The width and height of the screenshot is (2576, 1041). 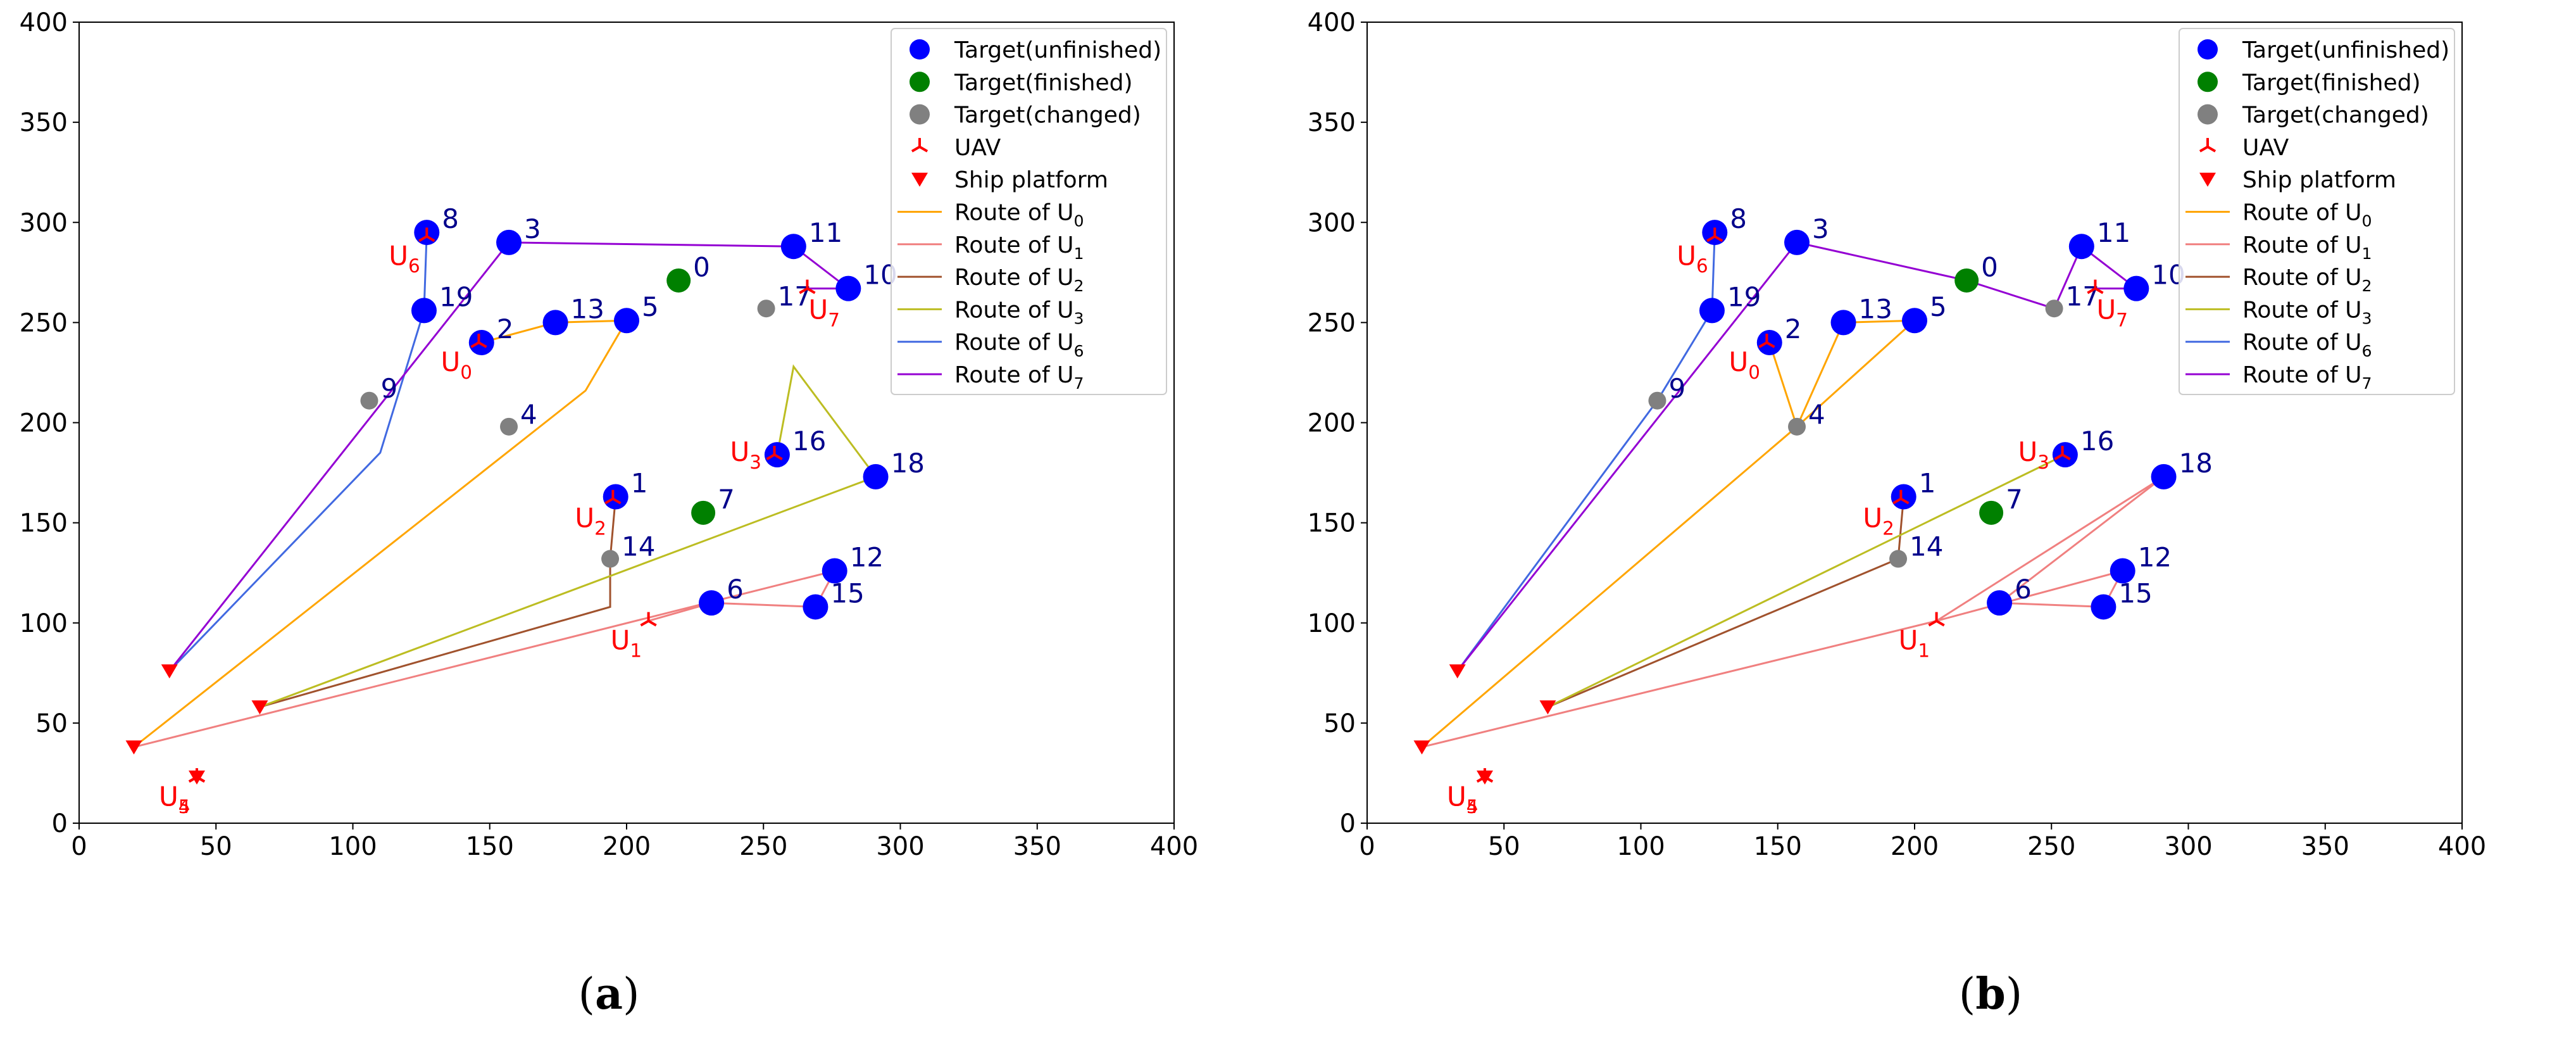 I want to click on route-u6, so click(x=298, y=452).